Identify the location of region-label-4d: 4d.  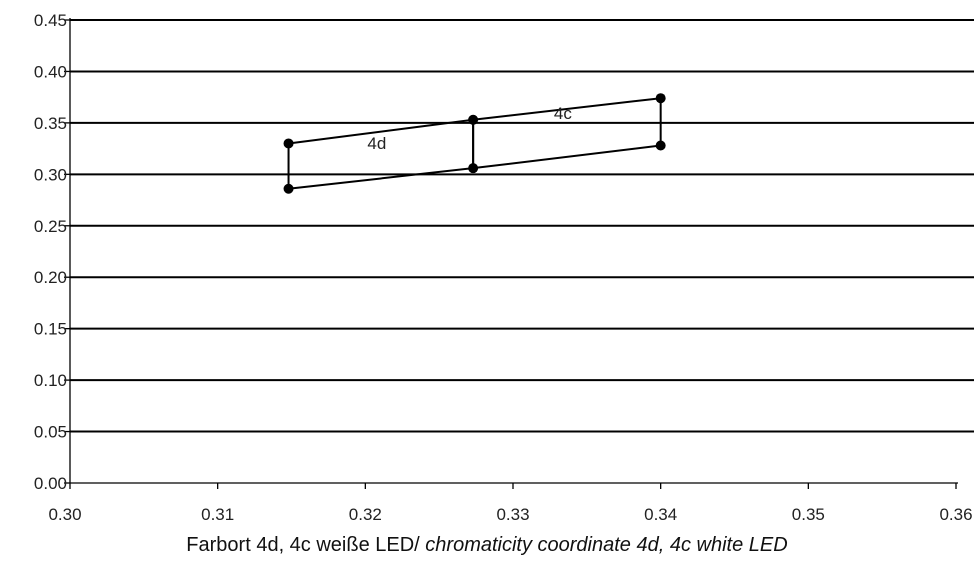
(376, 143).